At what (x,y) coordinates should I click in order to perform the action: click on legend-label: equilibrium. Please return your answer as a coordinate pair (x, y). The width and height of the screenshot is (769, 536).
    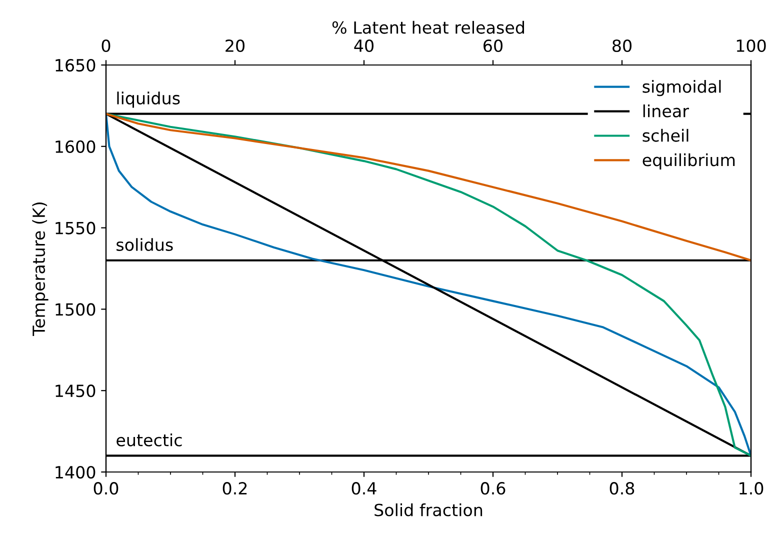
    Looking at the image, I should click on (688, 161).